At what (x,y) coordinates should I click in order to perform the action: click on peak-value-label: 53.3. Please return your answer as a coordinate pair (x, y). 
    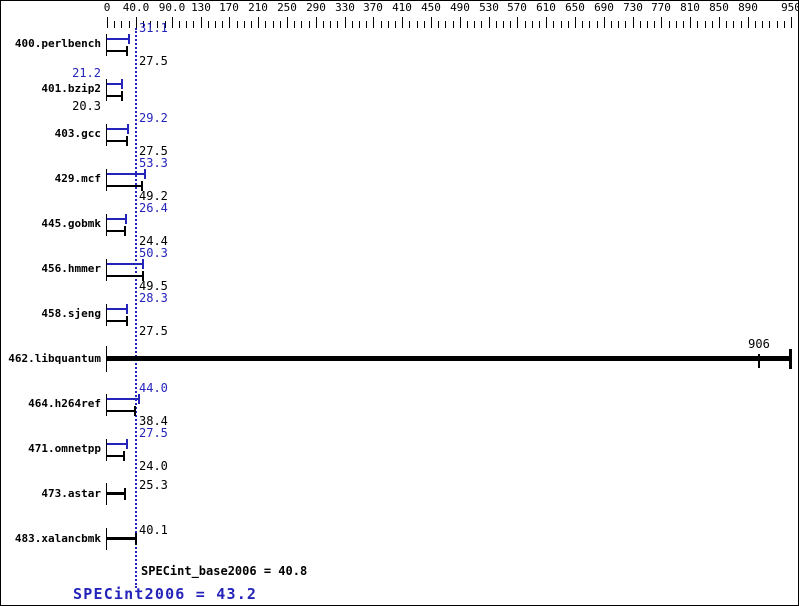
    Looking at the image, I should click on (153, 163).